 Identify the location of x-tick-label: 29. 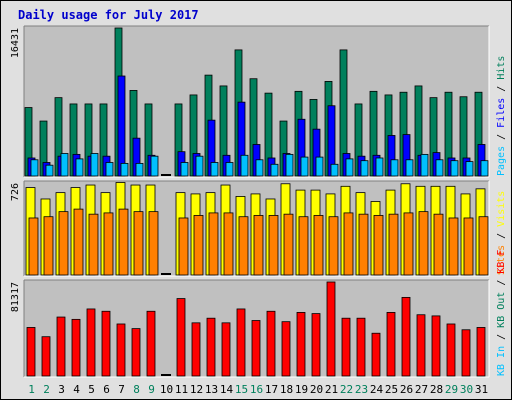
(451, 389).